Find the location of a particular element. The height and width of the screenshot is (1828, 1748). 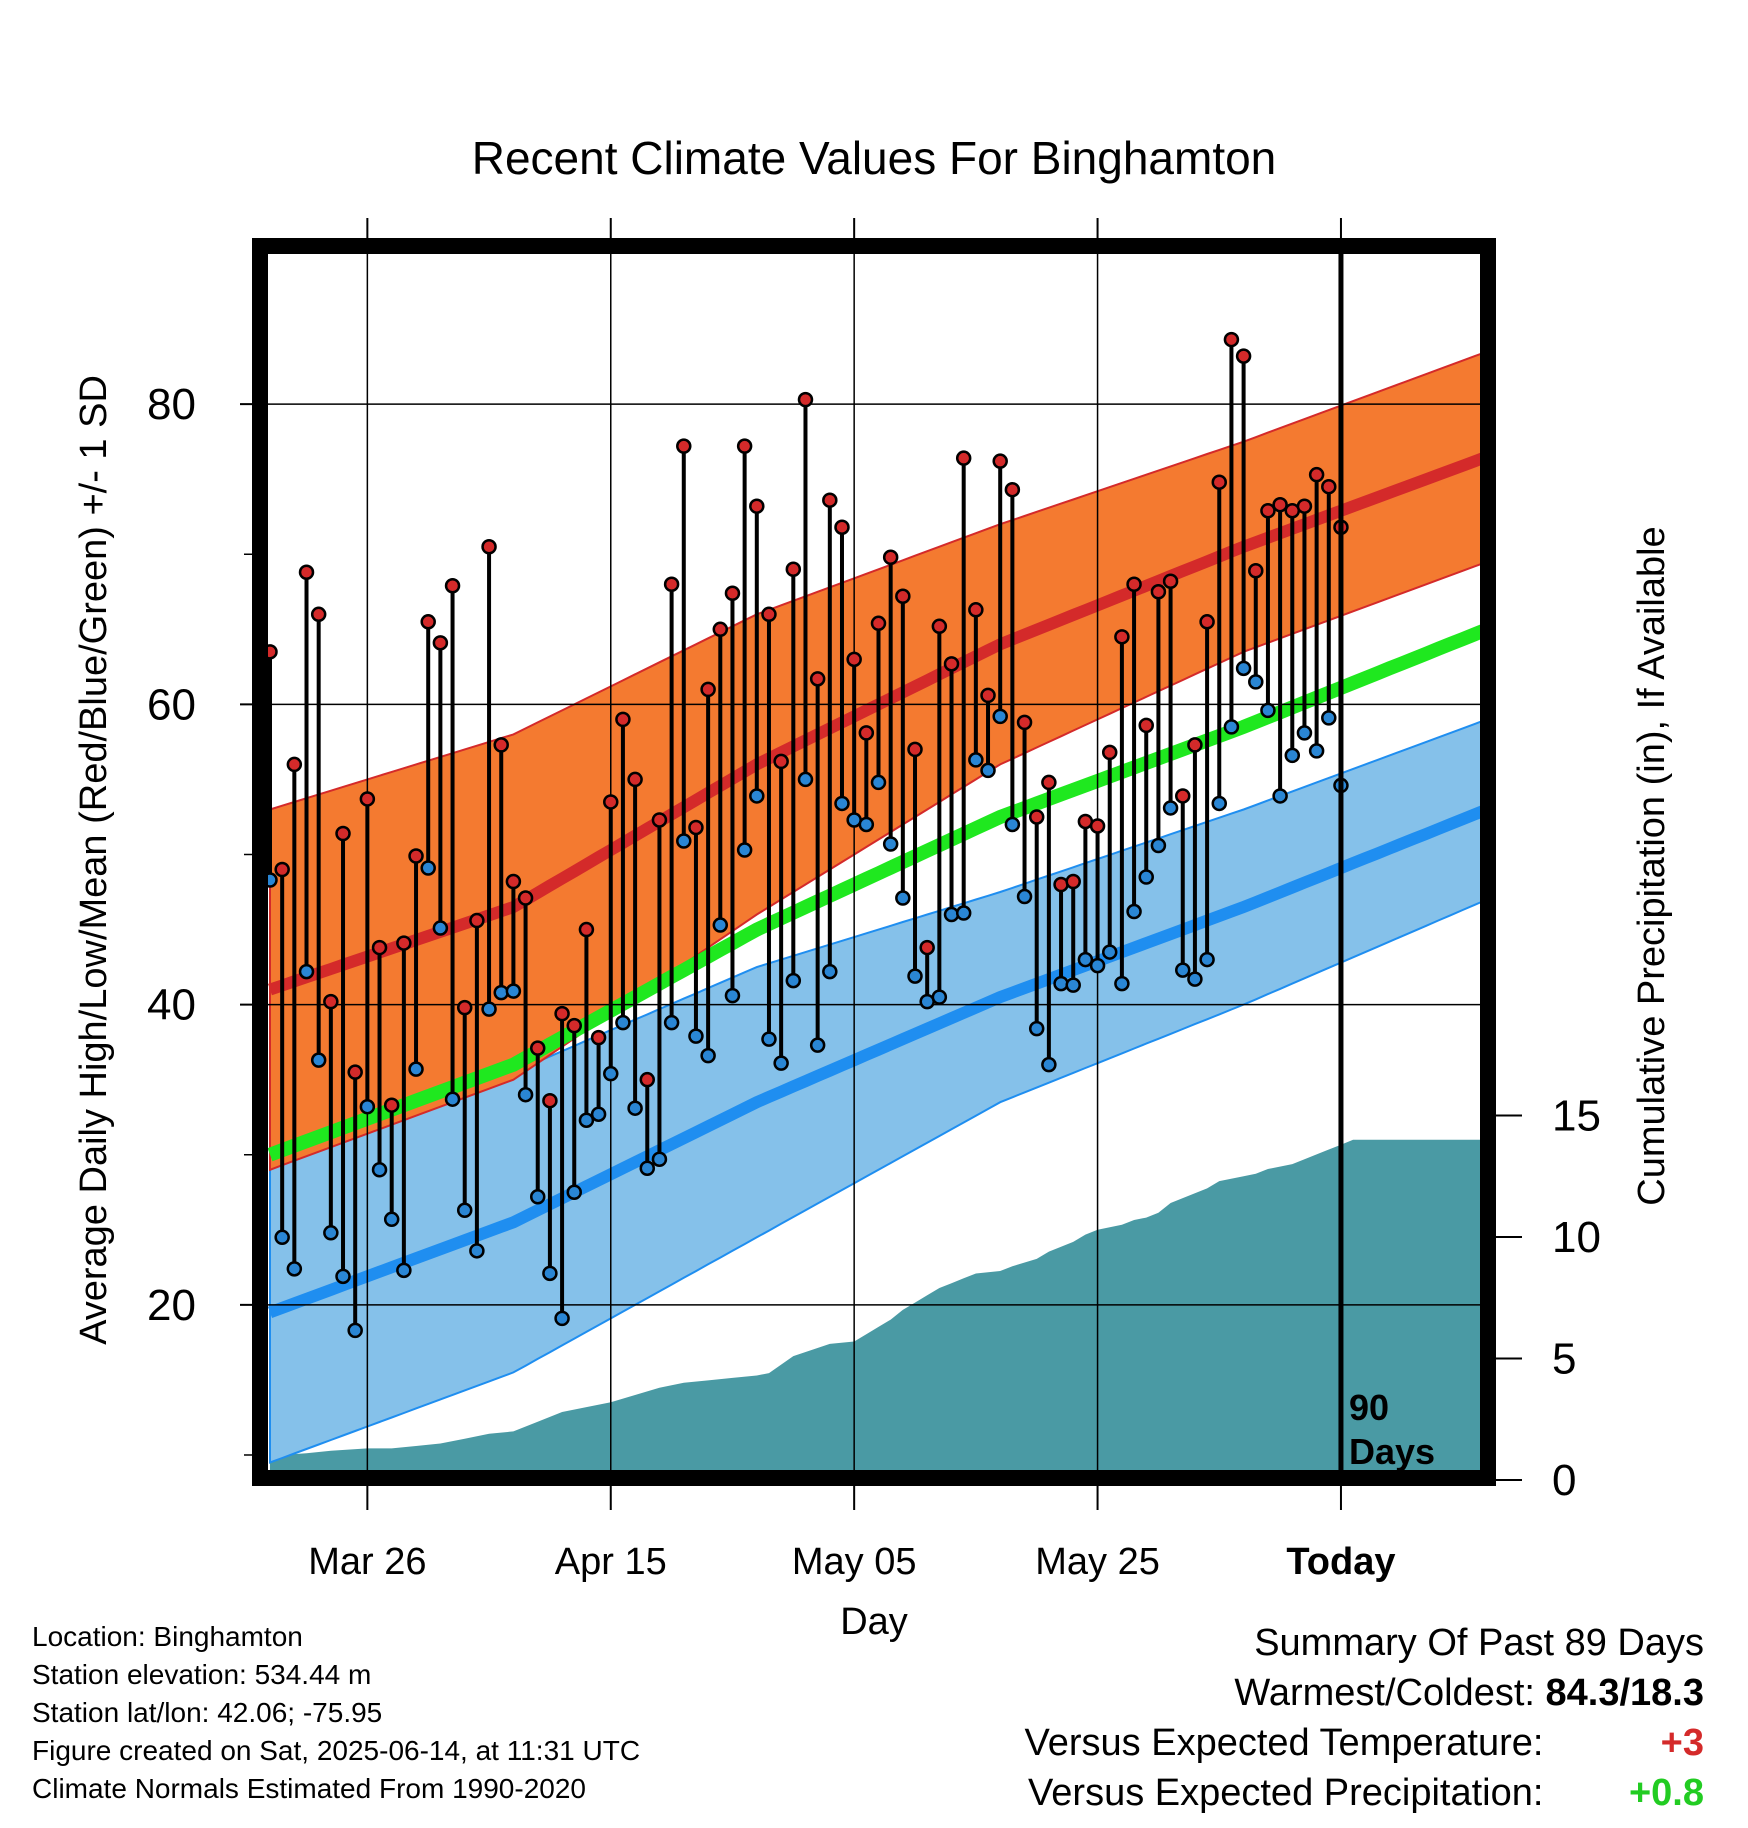

location-text: Location: Binghamton is located at coordinates (167, 1636).